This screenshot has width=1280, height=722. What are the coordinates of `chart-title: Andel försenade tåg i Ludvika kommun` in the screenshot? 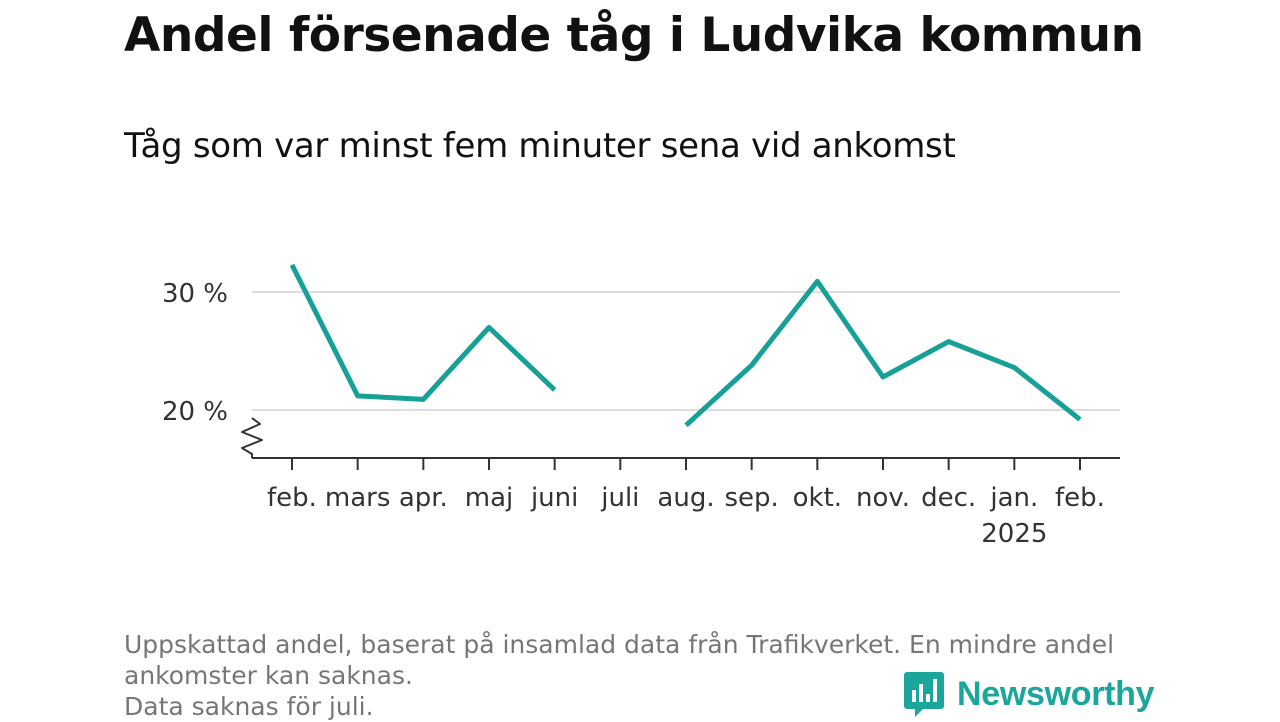 It's located at (634, 35).